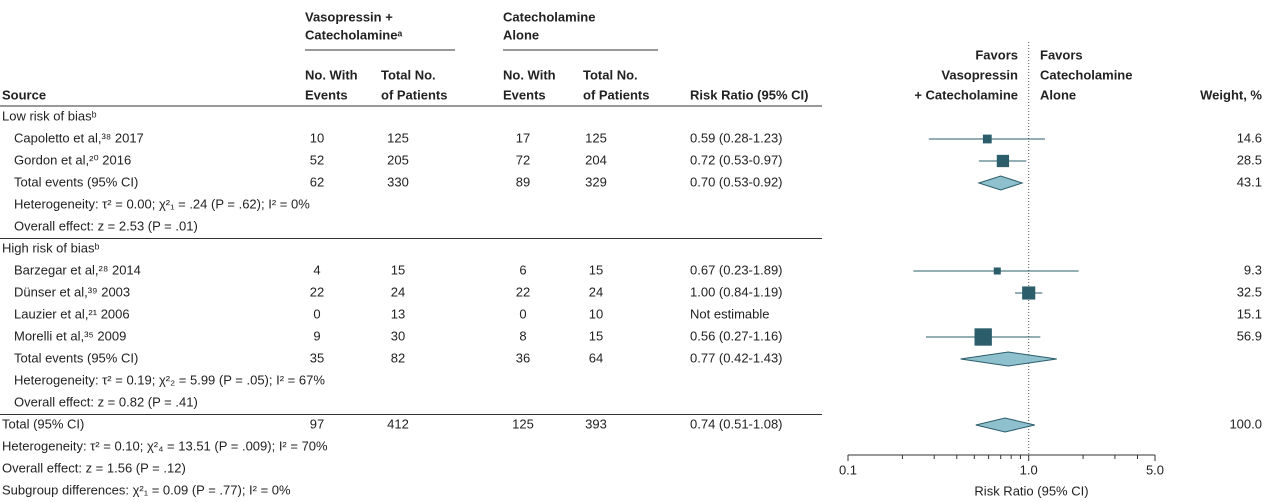 The width and height of the screenshot is (1265, 502). Describe the element at coordinates (317, 181) in the screenshot. I see `cell: 62` at that location.